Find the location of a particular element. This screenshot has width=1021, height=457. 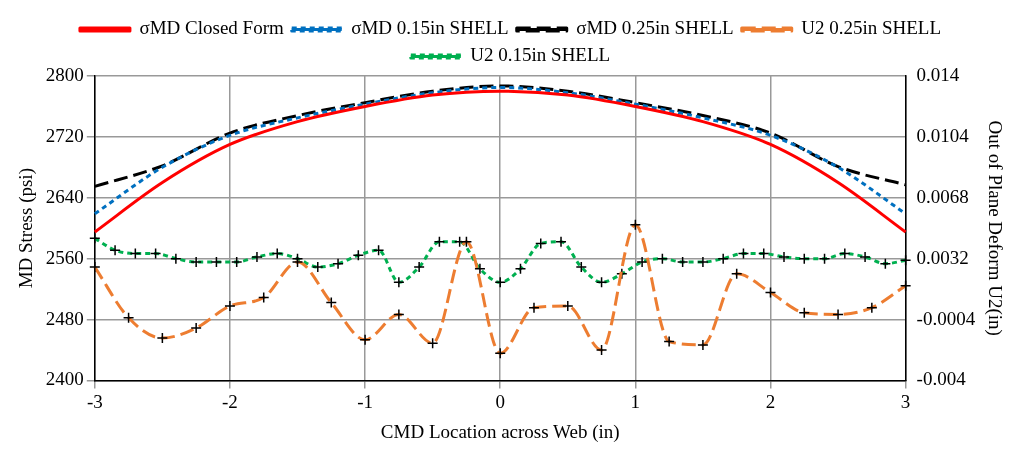

x-tick-label: 1 is located at coordinates (635, 401).